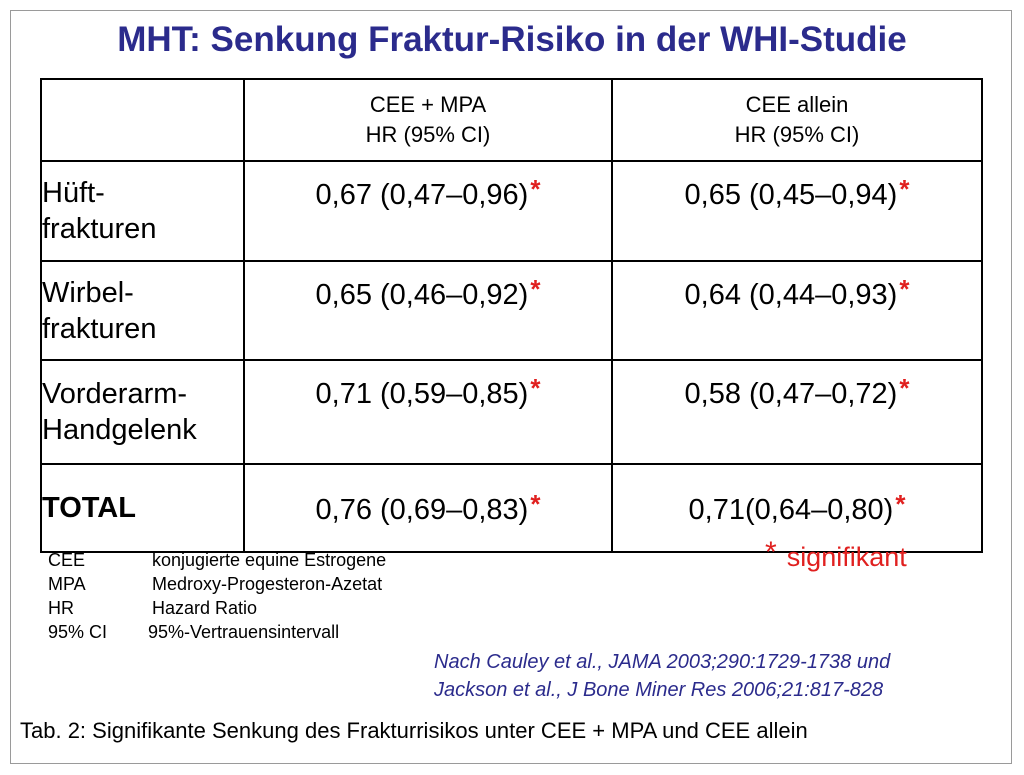 This screenshot has width=1024, height=775. Describe the element at coordinates (205, 608) in the screenshot. I see `legend-desc: Hazard Ratio` at that location.